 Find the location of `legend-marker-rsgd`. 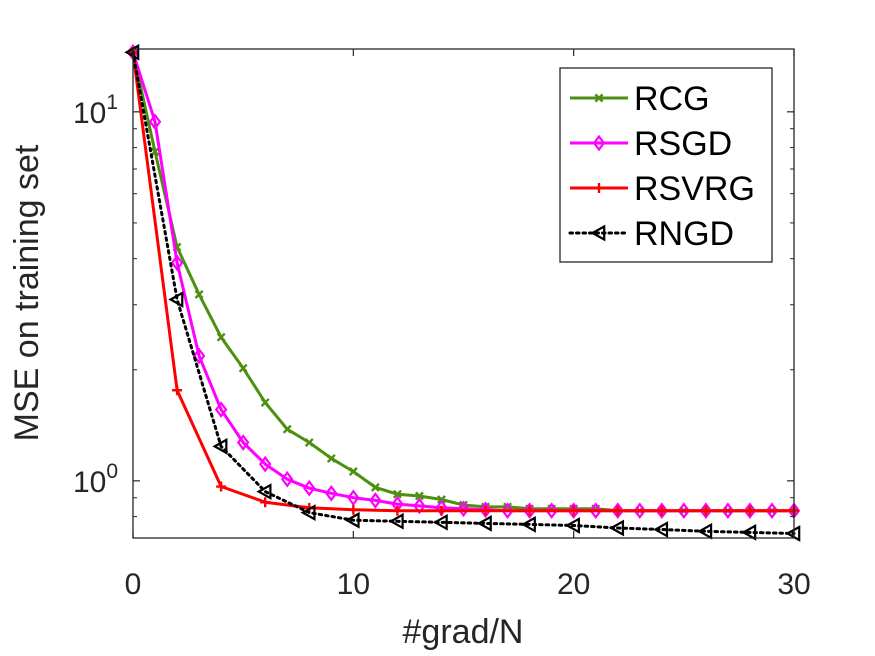

legend-marker-rsgd is located at coordinates (599, 143).